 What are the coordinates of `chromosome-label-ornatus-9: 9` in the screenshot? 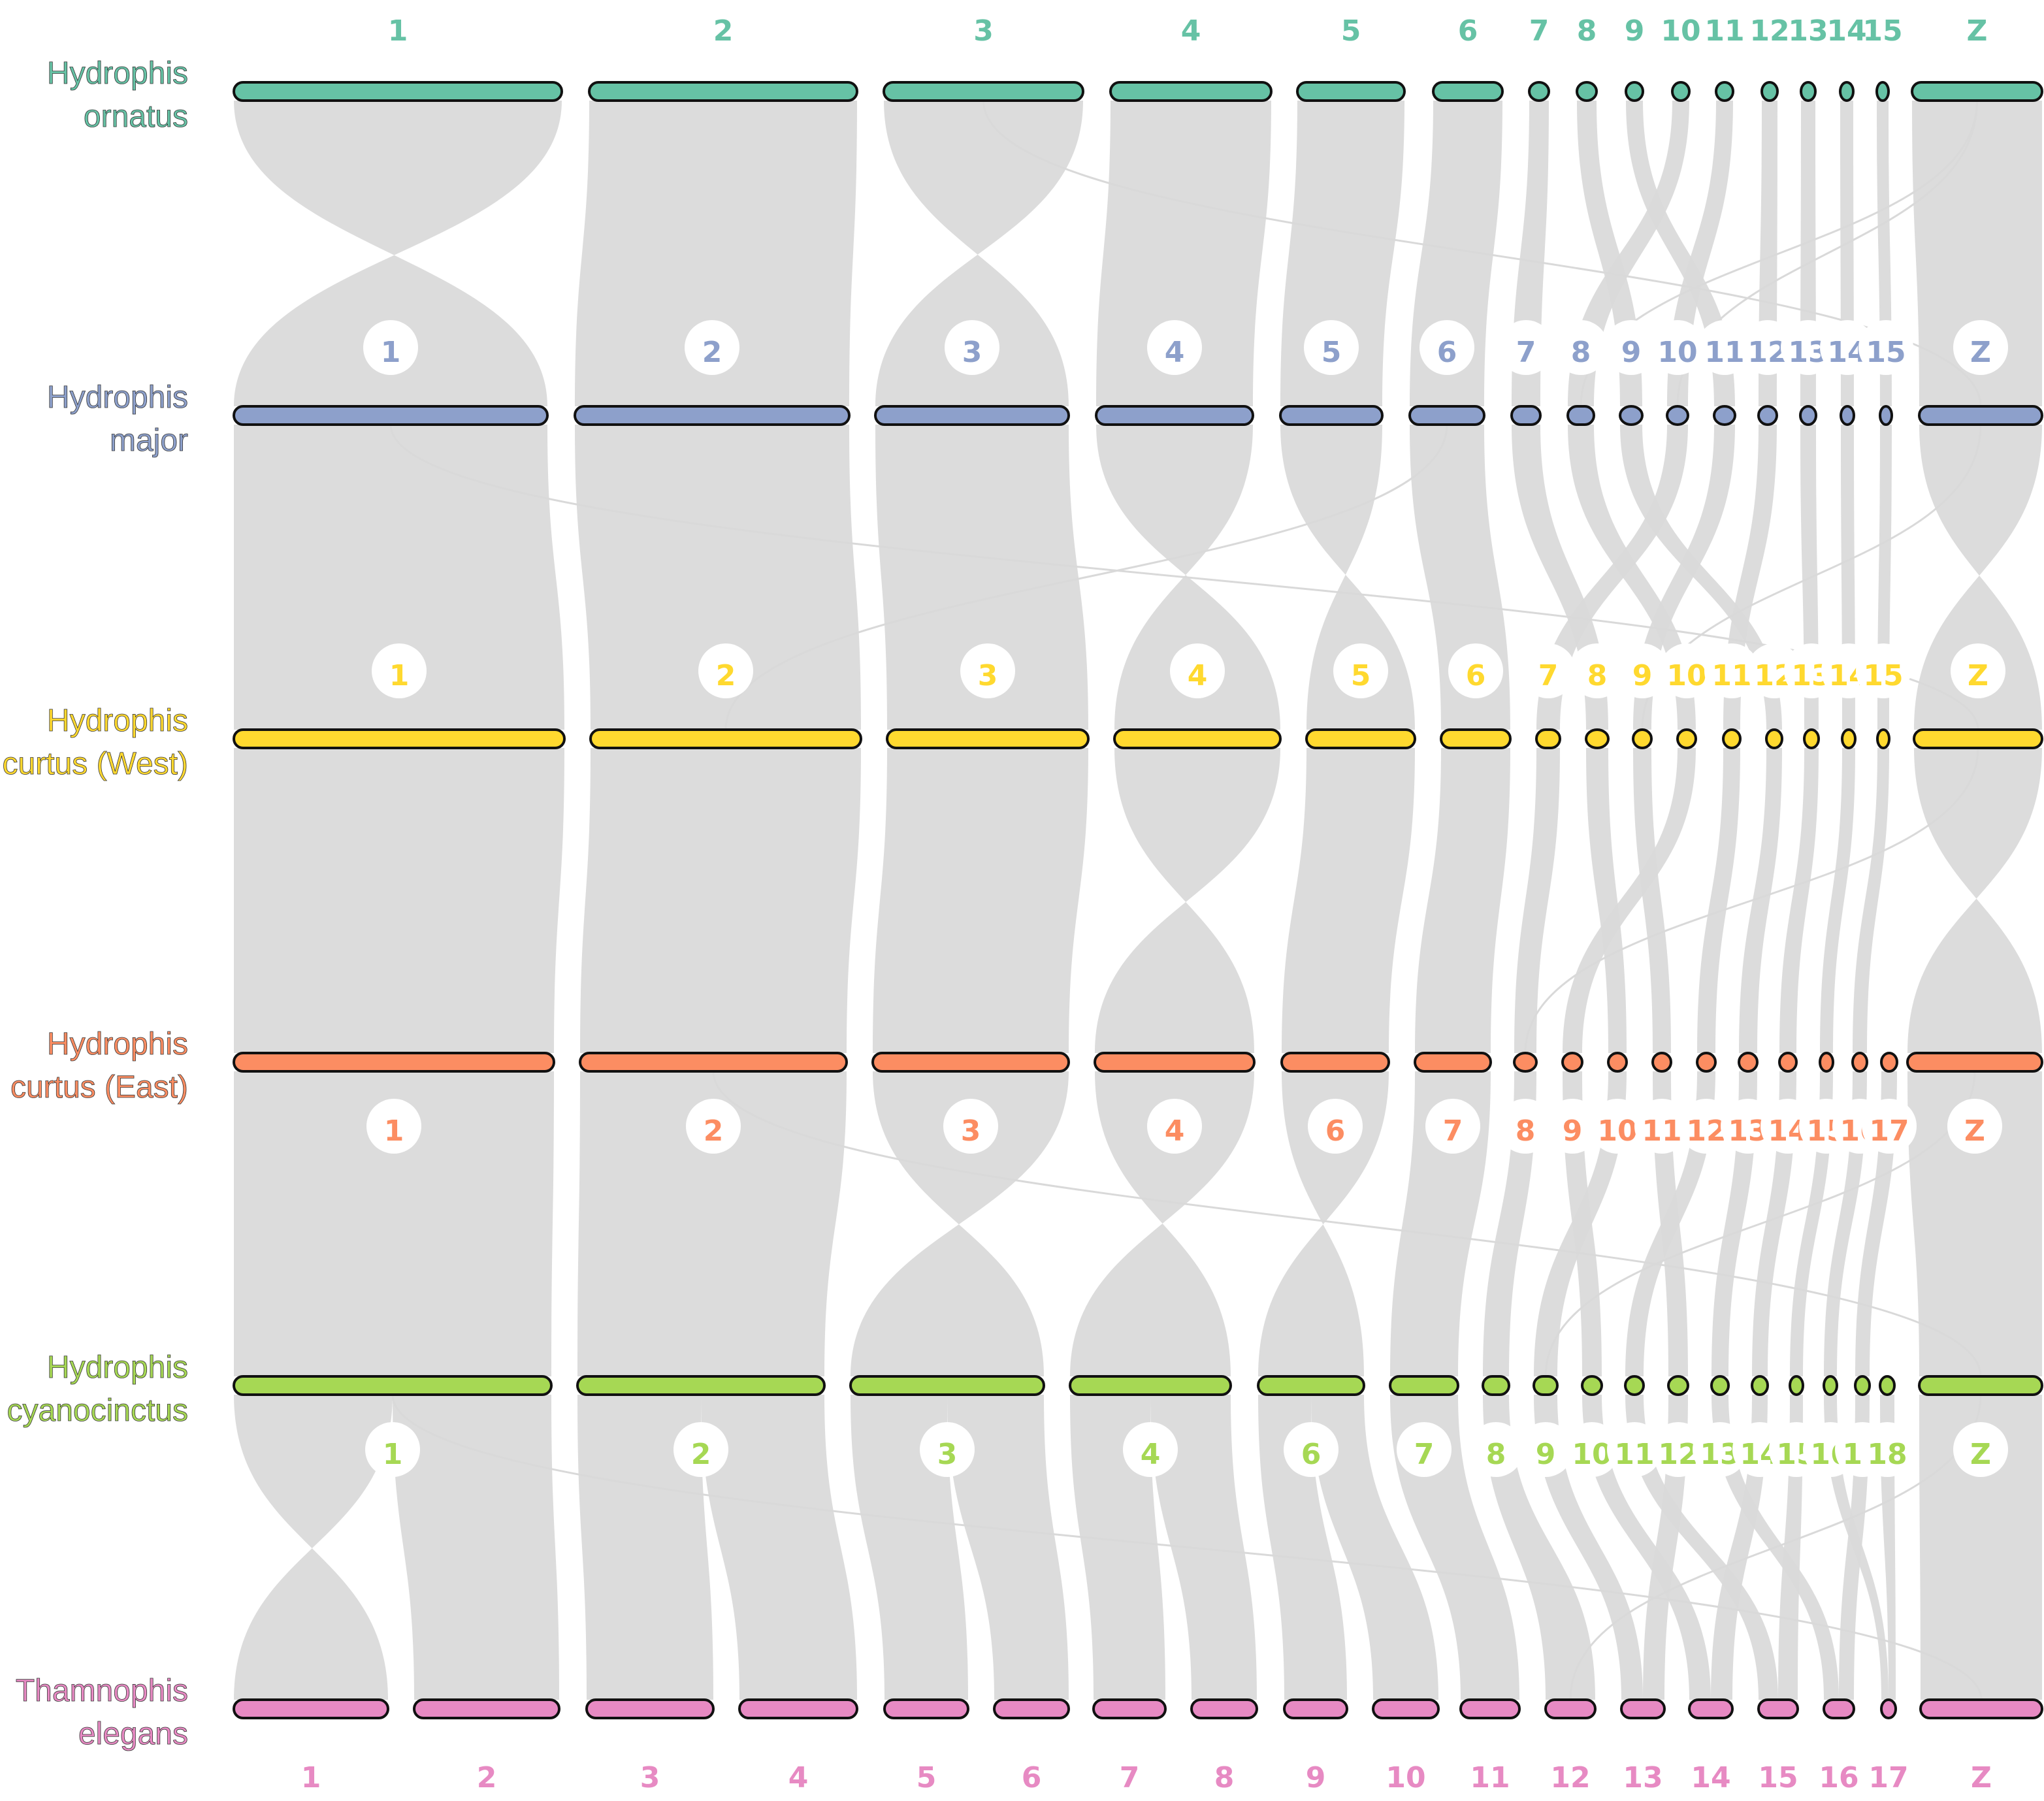 It's located at (1635, 31).